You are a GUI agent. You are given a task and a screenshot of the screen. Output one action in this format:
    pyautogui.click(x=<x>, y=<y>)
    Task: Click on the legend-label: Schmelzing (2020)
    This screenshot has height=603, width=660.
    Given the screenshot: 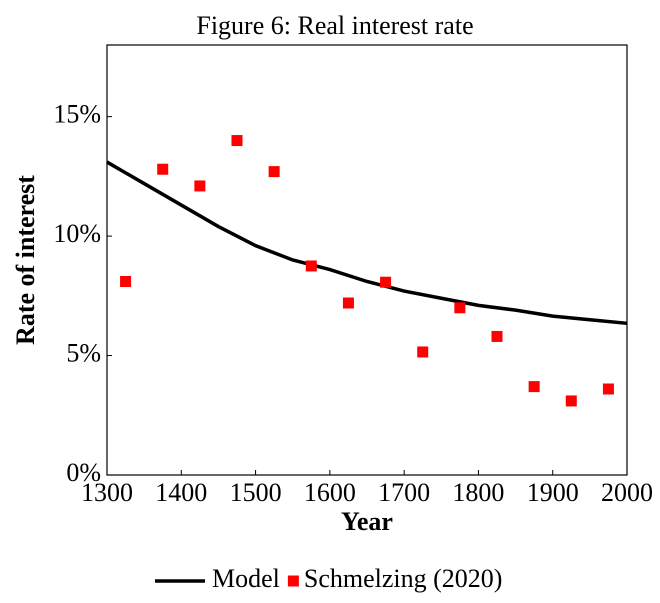 What is the action you would take?
    pyautogui.click(x=403, y=578)
    